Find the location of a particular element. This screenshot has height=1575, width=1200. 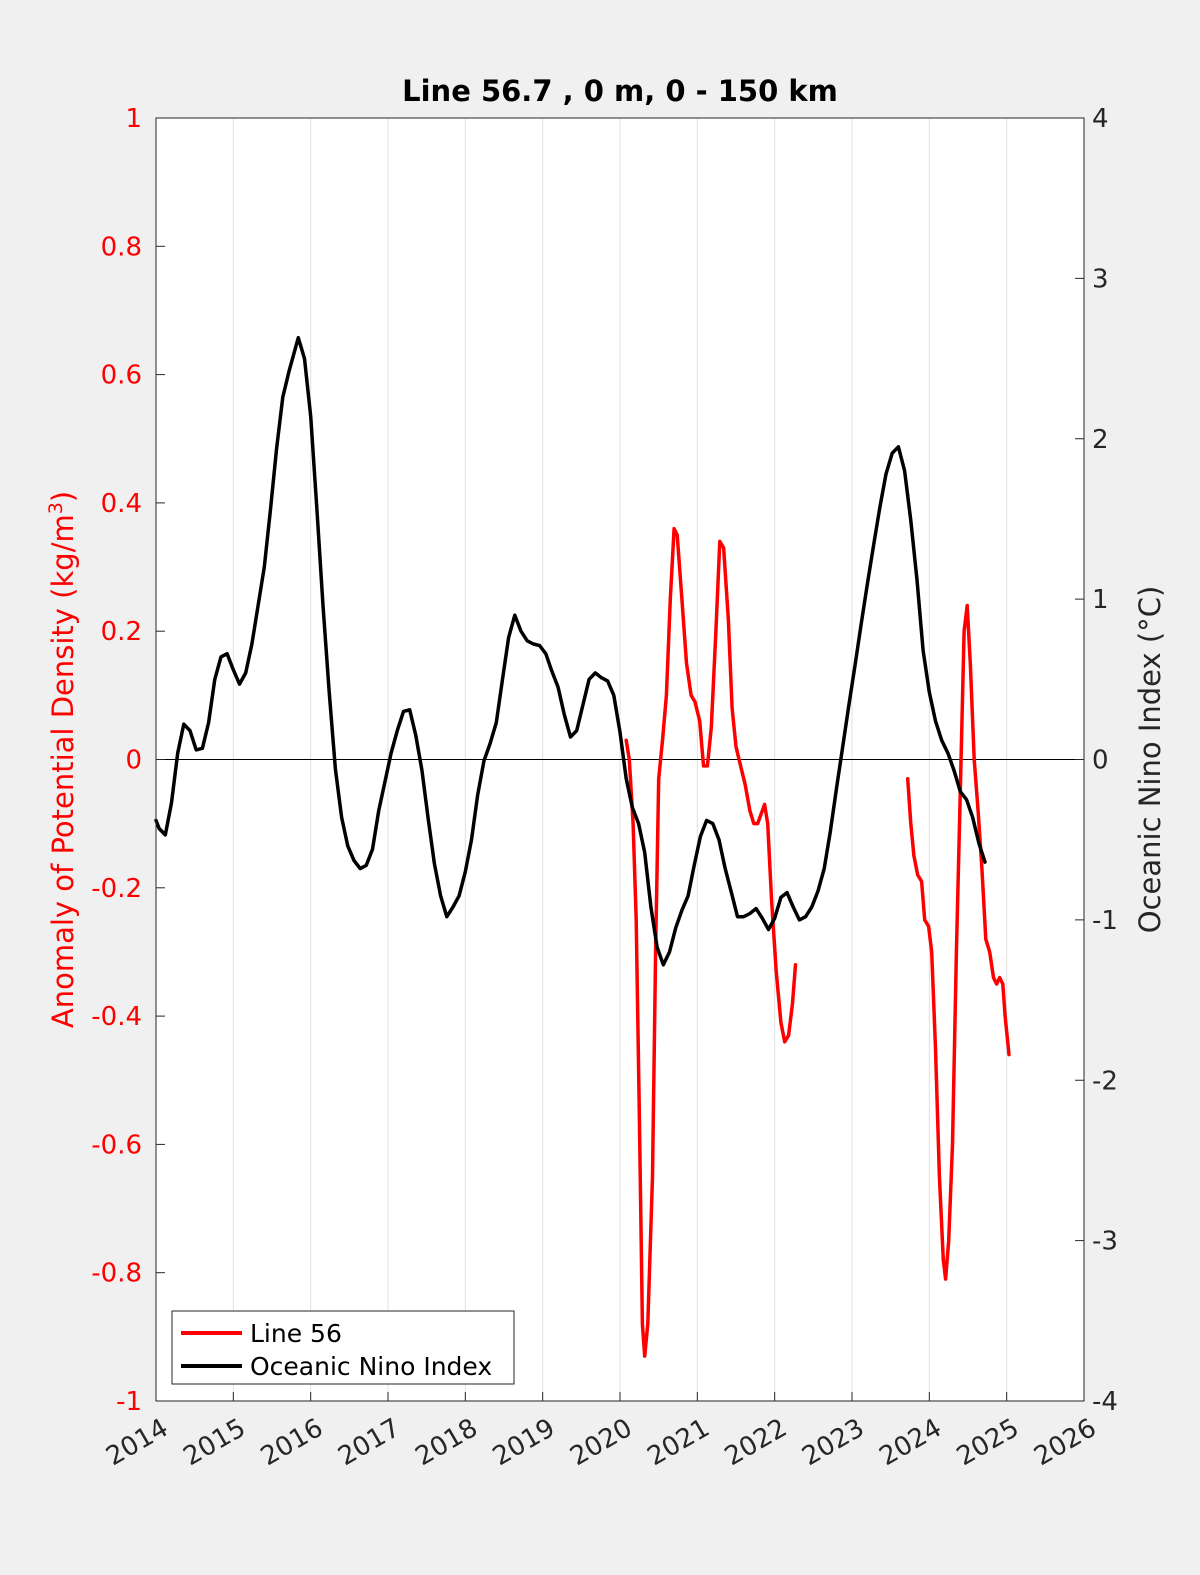

legend-box is located at coordinates (343, 1347).